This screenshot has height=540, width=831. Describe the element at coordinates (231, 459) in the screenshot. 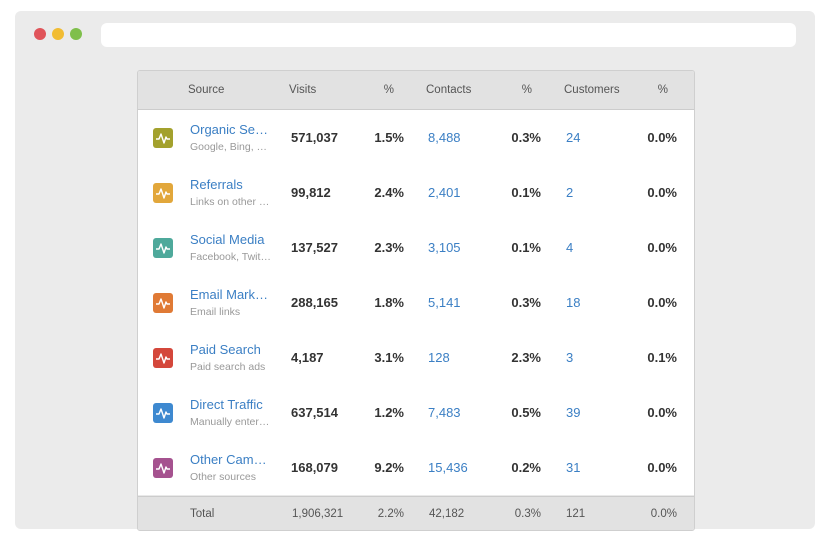

I see `source-name-link: Other Campaigns` at that location.